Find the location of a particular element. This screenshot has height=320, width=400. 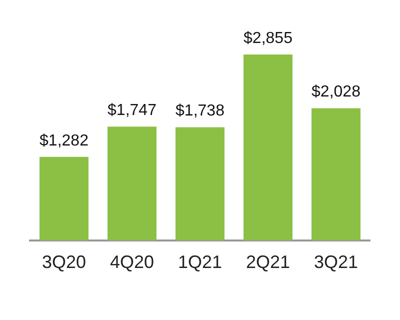

x-tick-label: 4Q20 is located at coordinates (132, 262).